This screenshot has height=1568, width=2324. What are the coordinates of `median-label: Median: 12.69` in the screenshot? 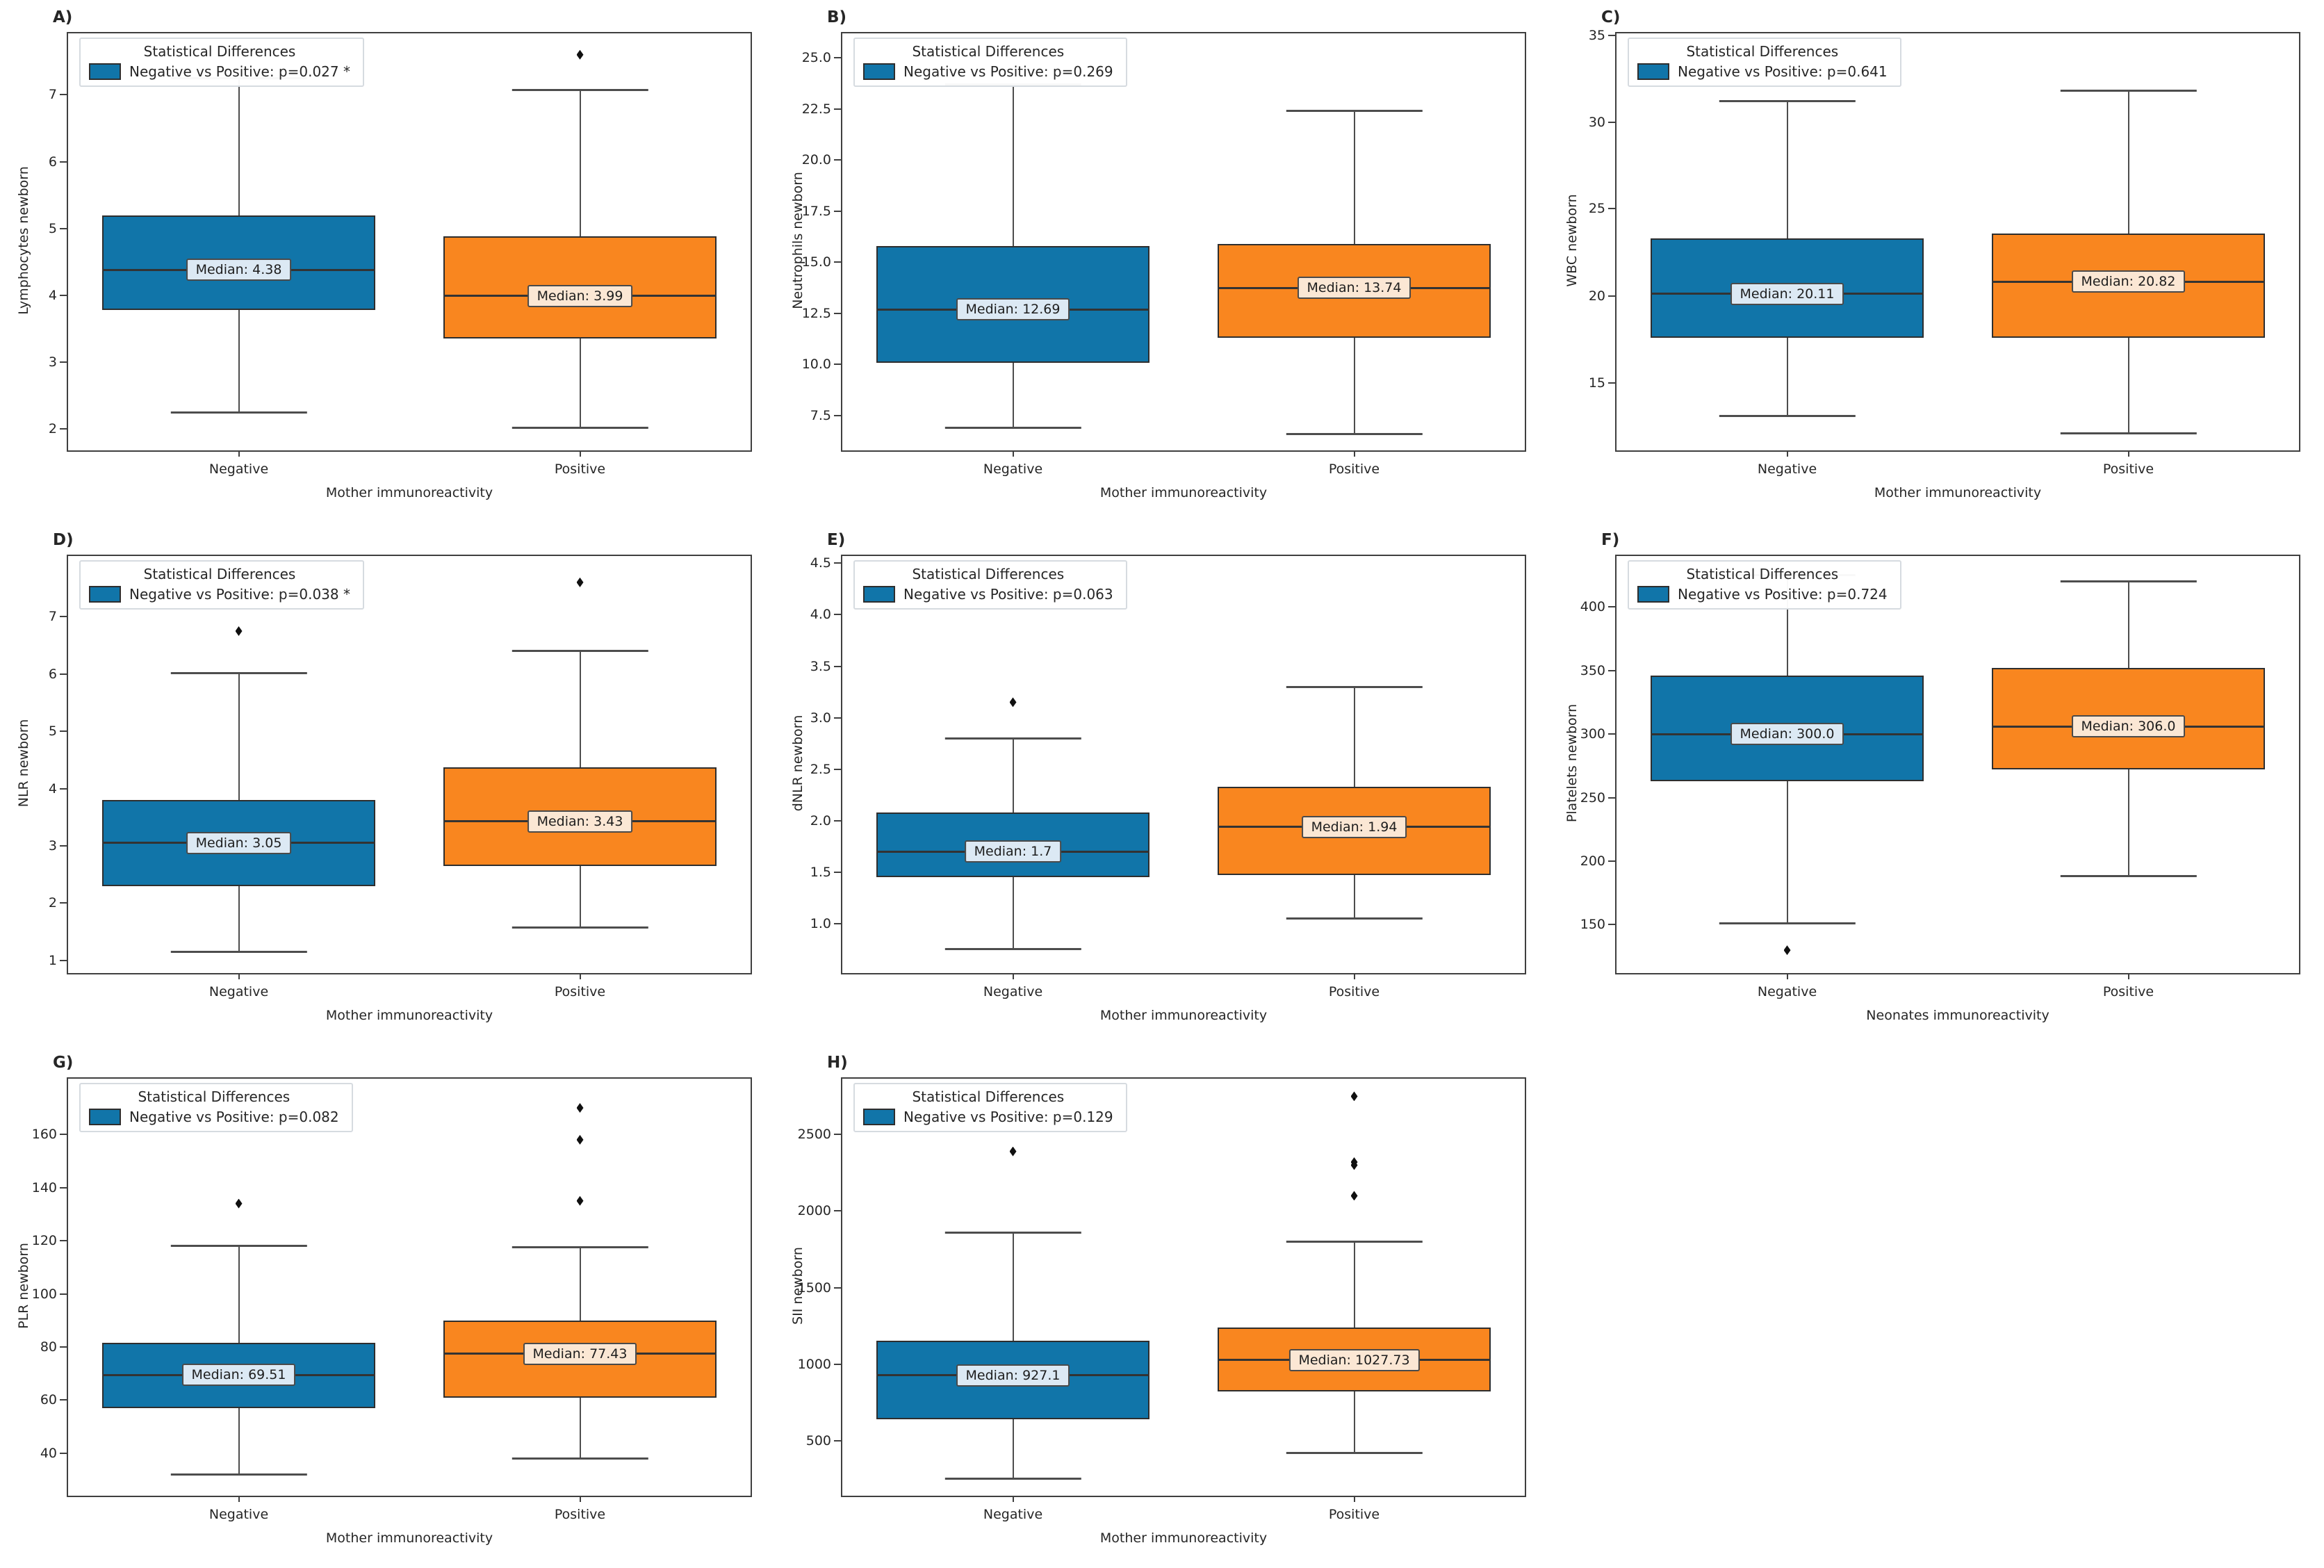 It's located at (1013, 309).